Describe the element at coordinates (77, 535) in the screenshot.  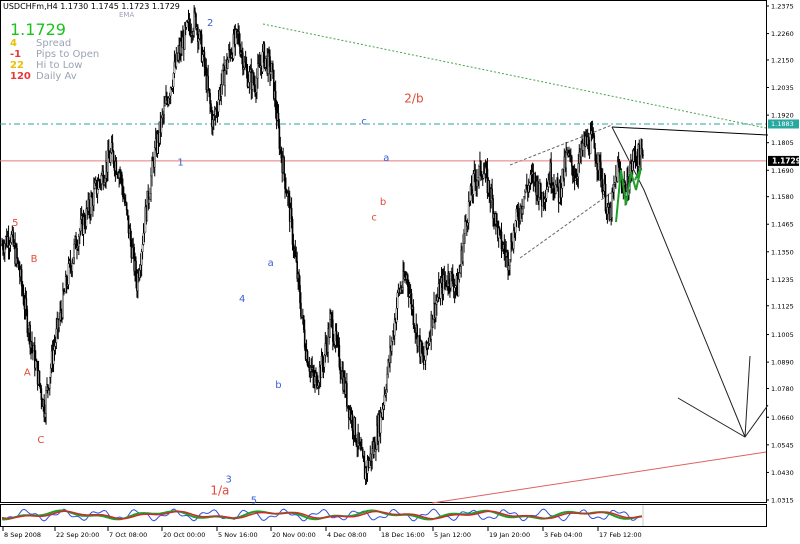
I see `time-tick-label: 22 Sep 20:00` at that location.